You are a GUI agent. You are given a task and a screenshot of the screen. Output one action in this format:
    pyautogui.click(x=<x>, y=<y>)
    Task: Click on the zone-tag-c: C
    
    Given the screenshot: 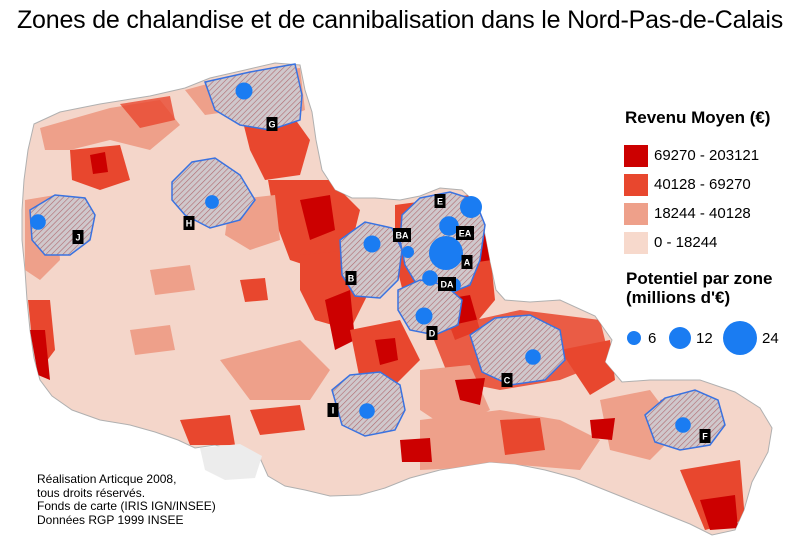 What is the action you would take?
    pyautogui.click(x=507, y=380)
    